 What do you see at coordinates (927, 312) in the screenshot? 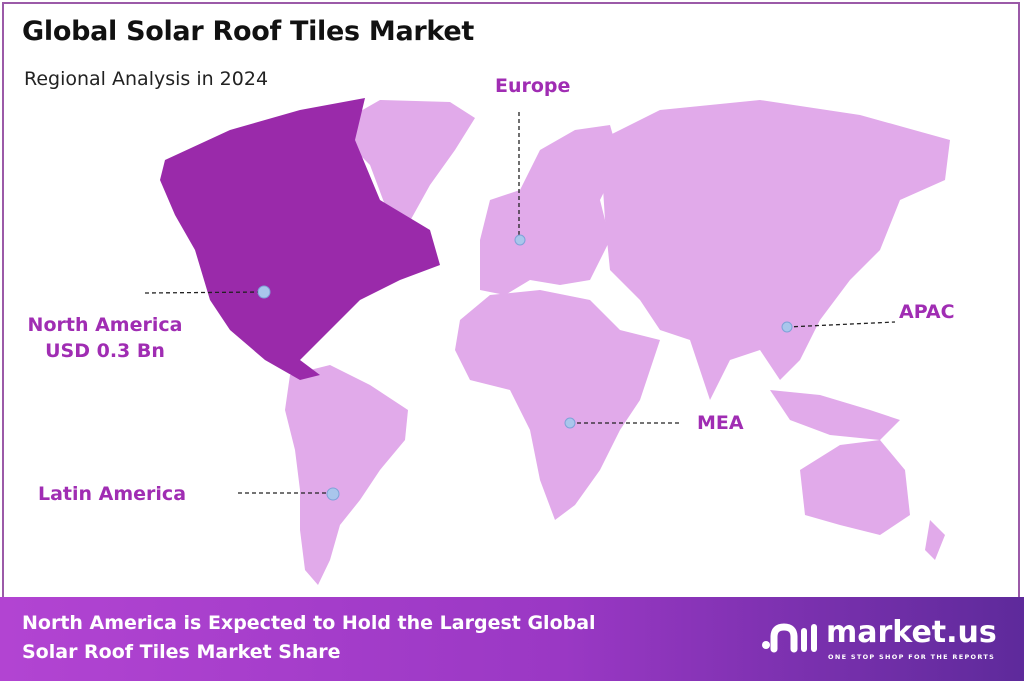
I see `label-apac: APAC` at bounding box center [927, 312].